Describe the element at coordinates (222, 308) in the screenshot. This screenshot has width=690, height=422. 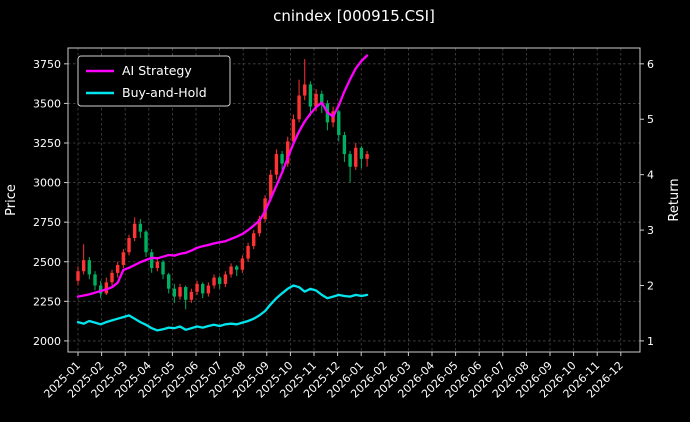
I see `buy-and-hold-line` at that location.